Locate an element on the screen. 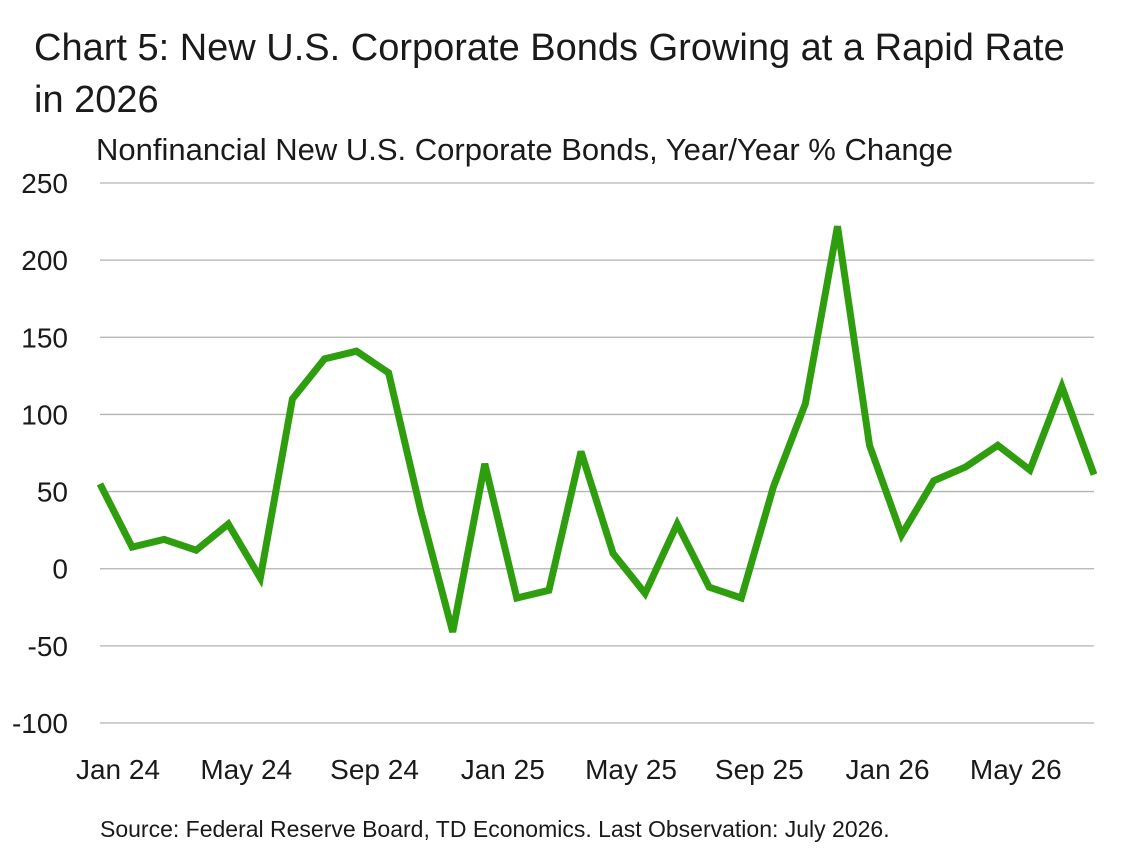  y-tick-label: 50 is located at coordinates (52, 492).